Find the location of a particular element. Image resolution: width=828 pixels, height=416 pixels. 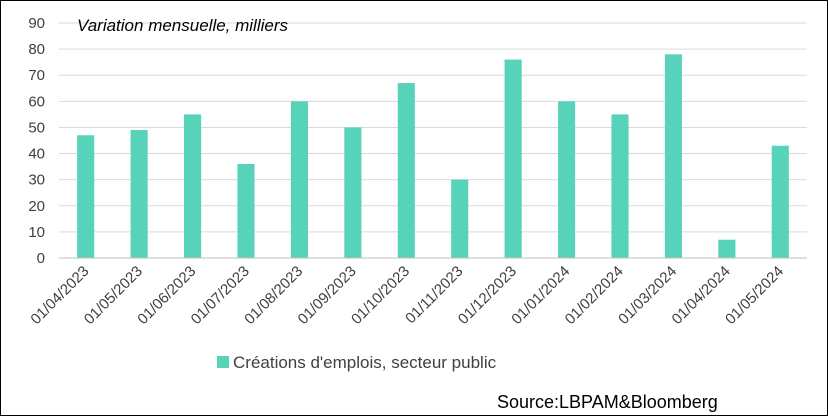

y-tick-label: 80 is located at coordinates (36, 49).